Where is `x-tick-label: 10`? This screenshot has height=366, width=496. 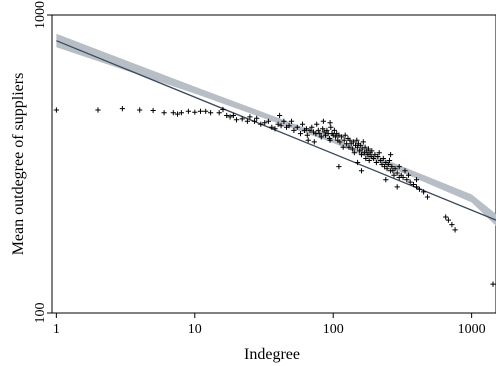 x-tick-label: 10 is located at coordinates (195, 329).